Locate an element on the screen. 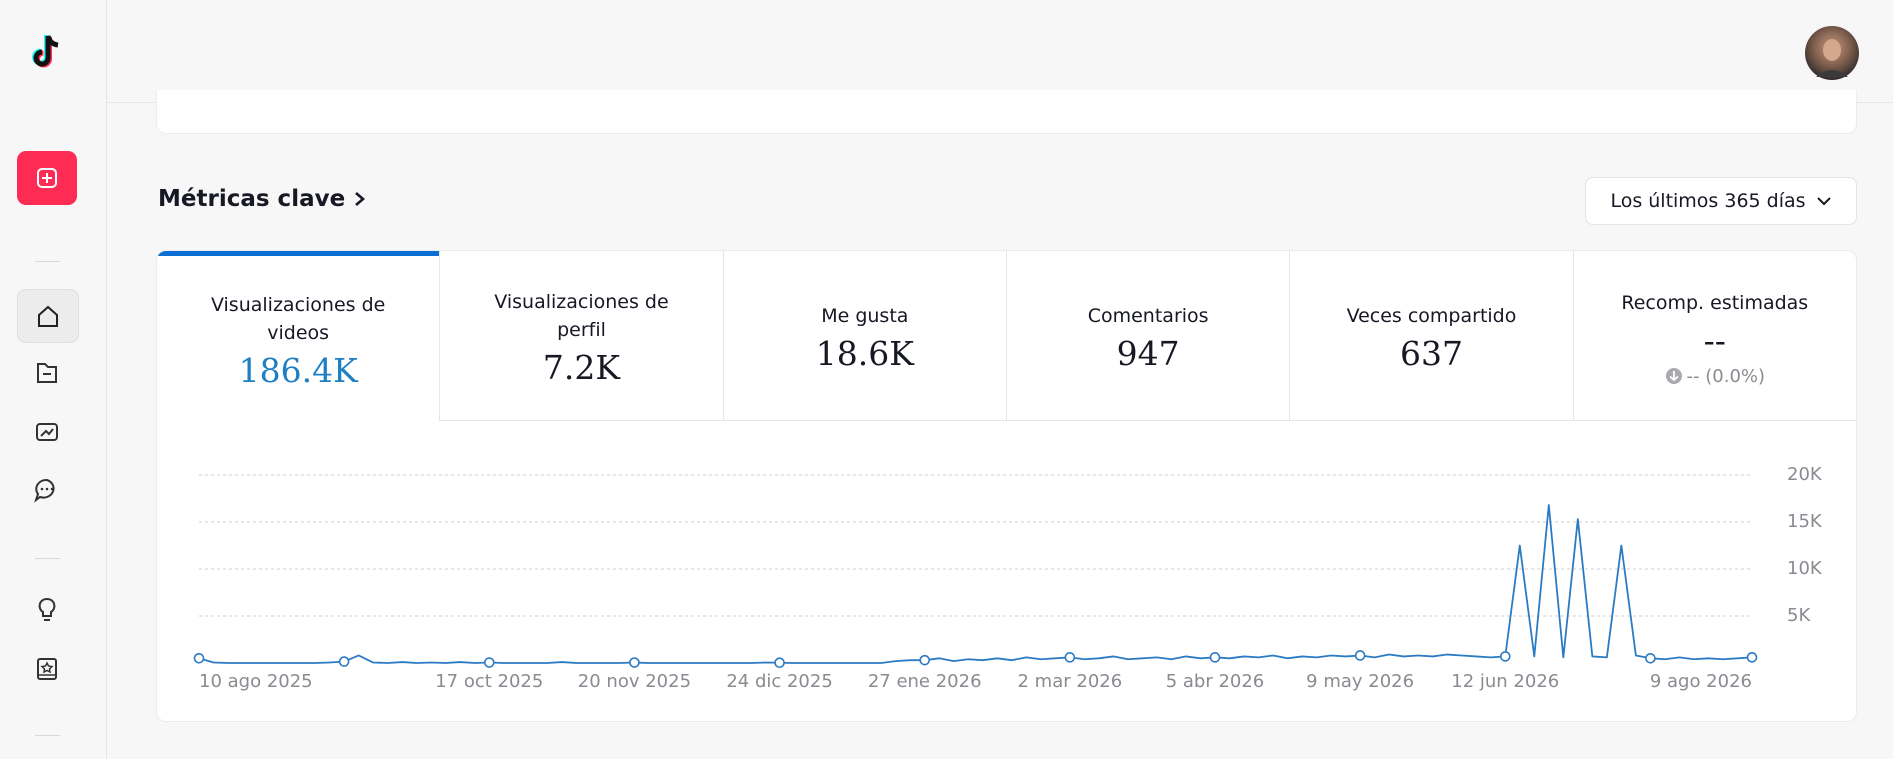 The image size is (1893, 759). metric-label: Visualizaciones de videos is located at coordinates (298, 319).